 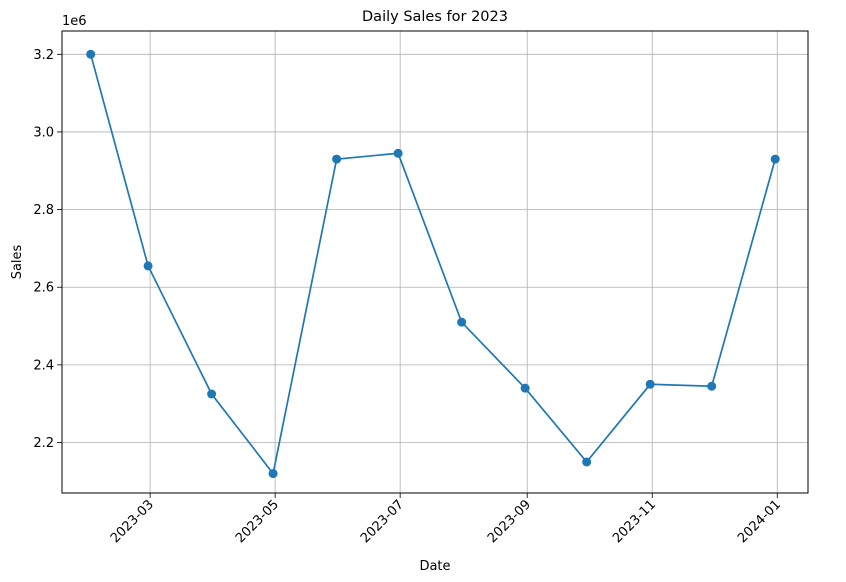 What do you see at coordinates (74, 21) in the screenshot?
I see `y-axis-offset-label: 1e6` at bounding box center [74, 21].